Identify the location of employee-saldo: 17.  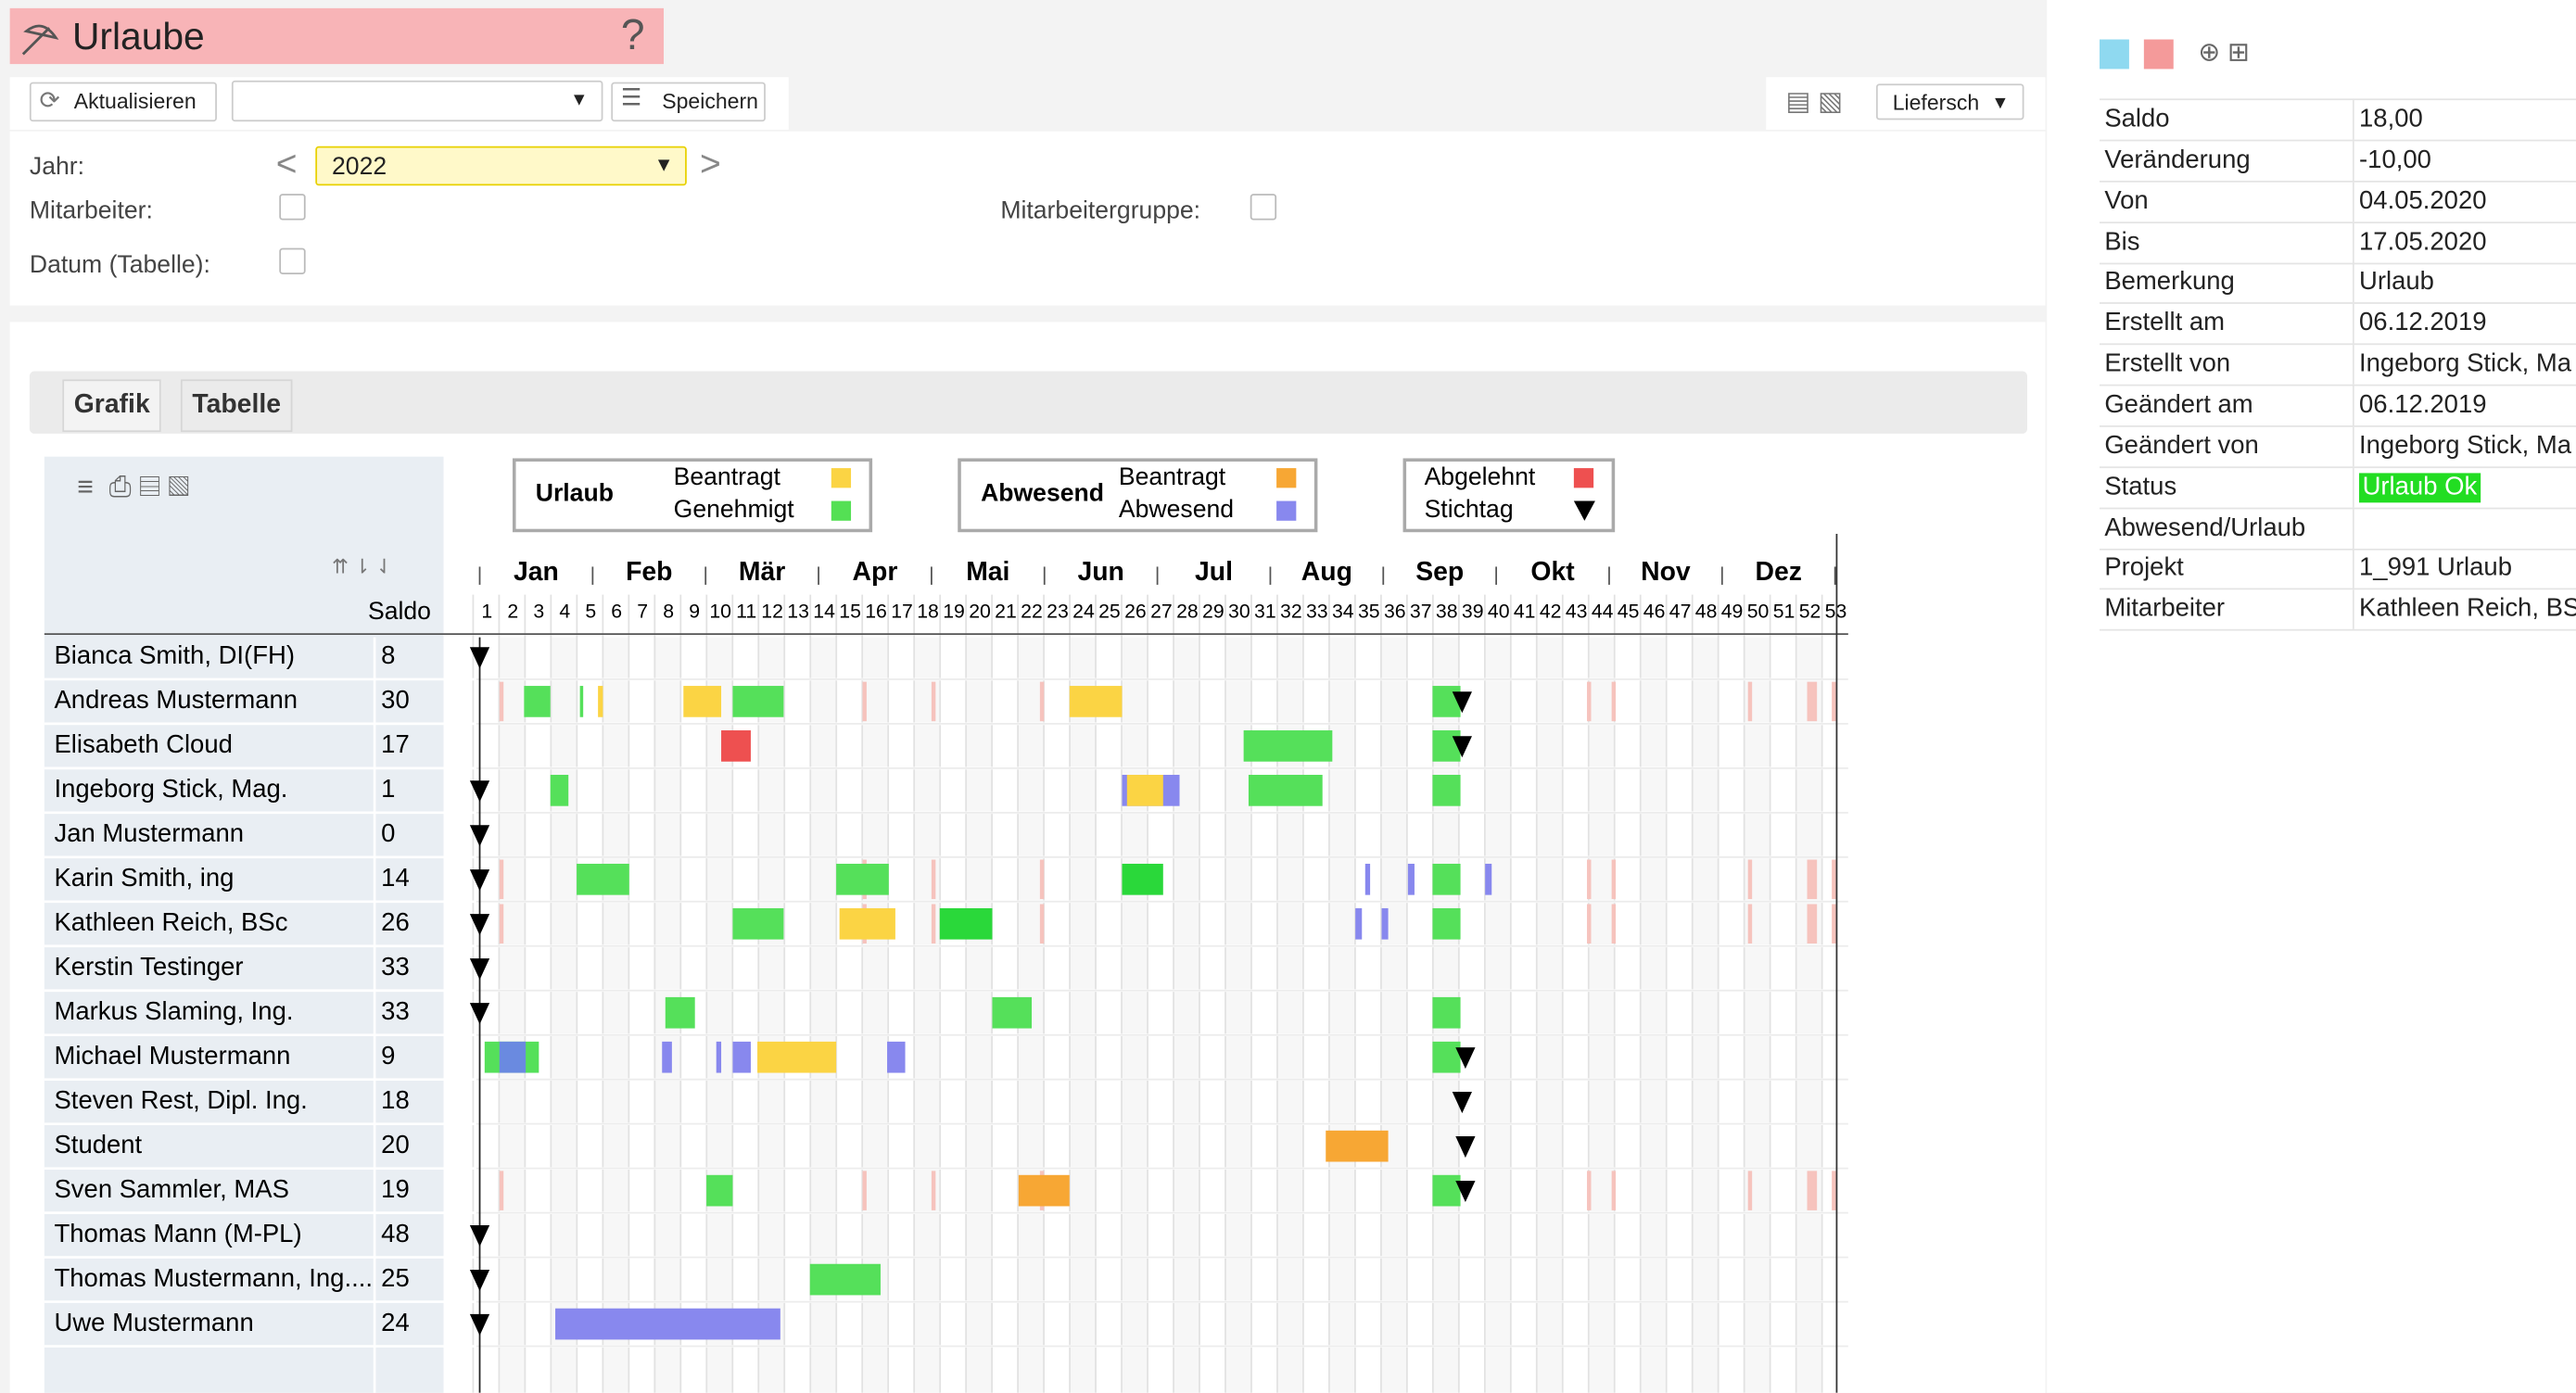
(395, 743).